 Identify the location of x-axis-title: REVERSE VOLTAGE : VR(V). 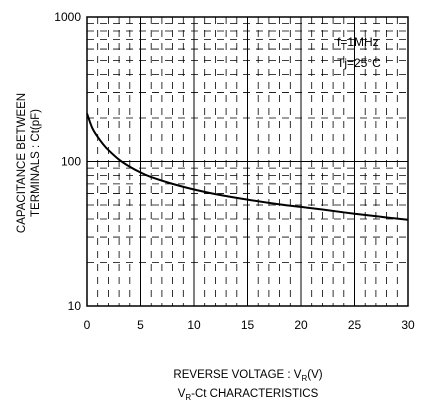
(247, 376).